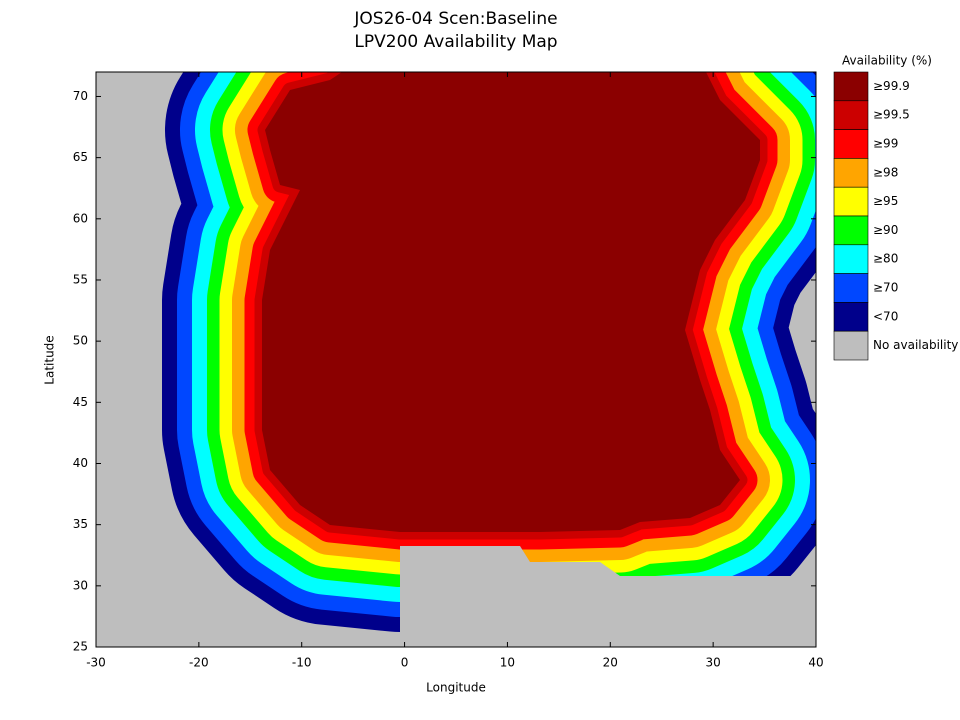  What do you see at coordinates (815, 663) in the screenshot?
I see `x-tick-label: 40` at bounding box center [815, 663].